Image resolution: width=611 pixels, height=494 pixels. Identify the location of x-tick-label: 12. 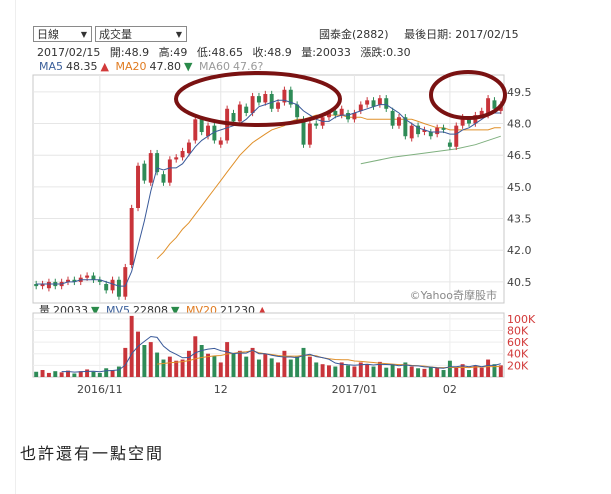
(221, 389).